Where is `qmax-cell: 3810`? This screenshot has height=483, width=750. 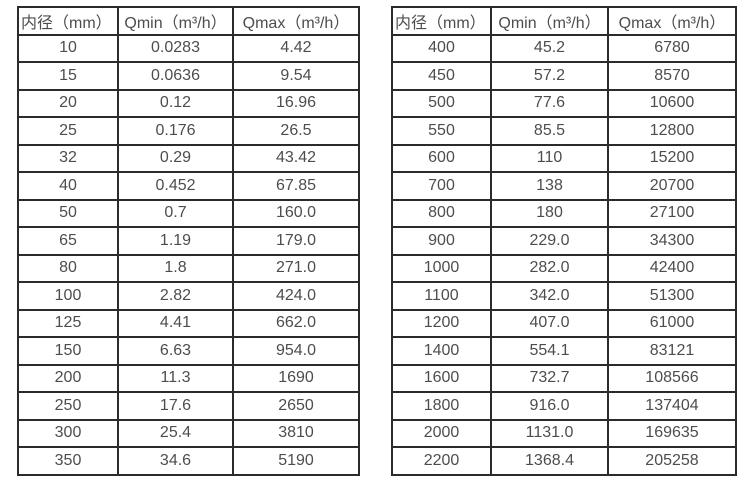
qmax-cell: 3810 is located at coordinates (296, 433).